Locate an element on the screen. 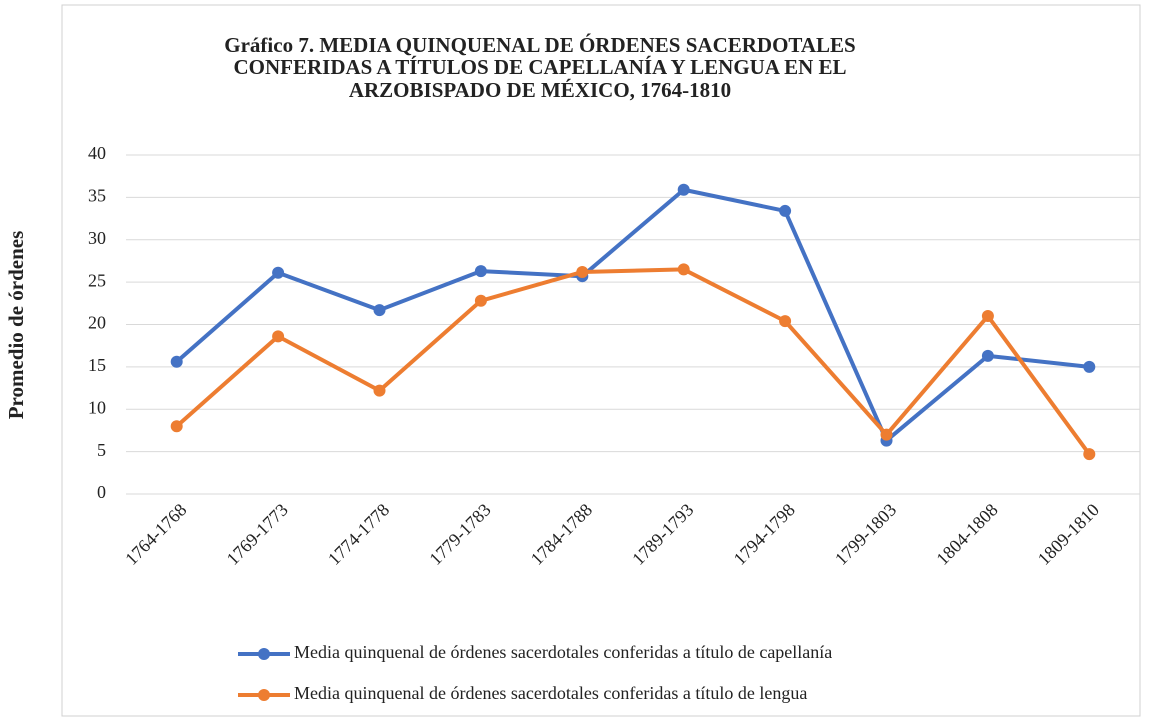 Image resolution: width=1156 pixels, height=721 pixels. chart-title: ARZOBISPADO DE MÉXICO, 1764-1810 is located at coordinates (540, 90).